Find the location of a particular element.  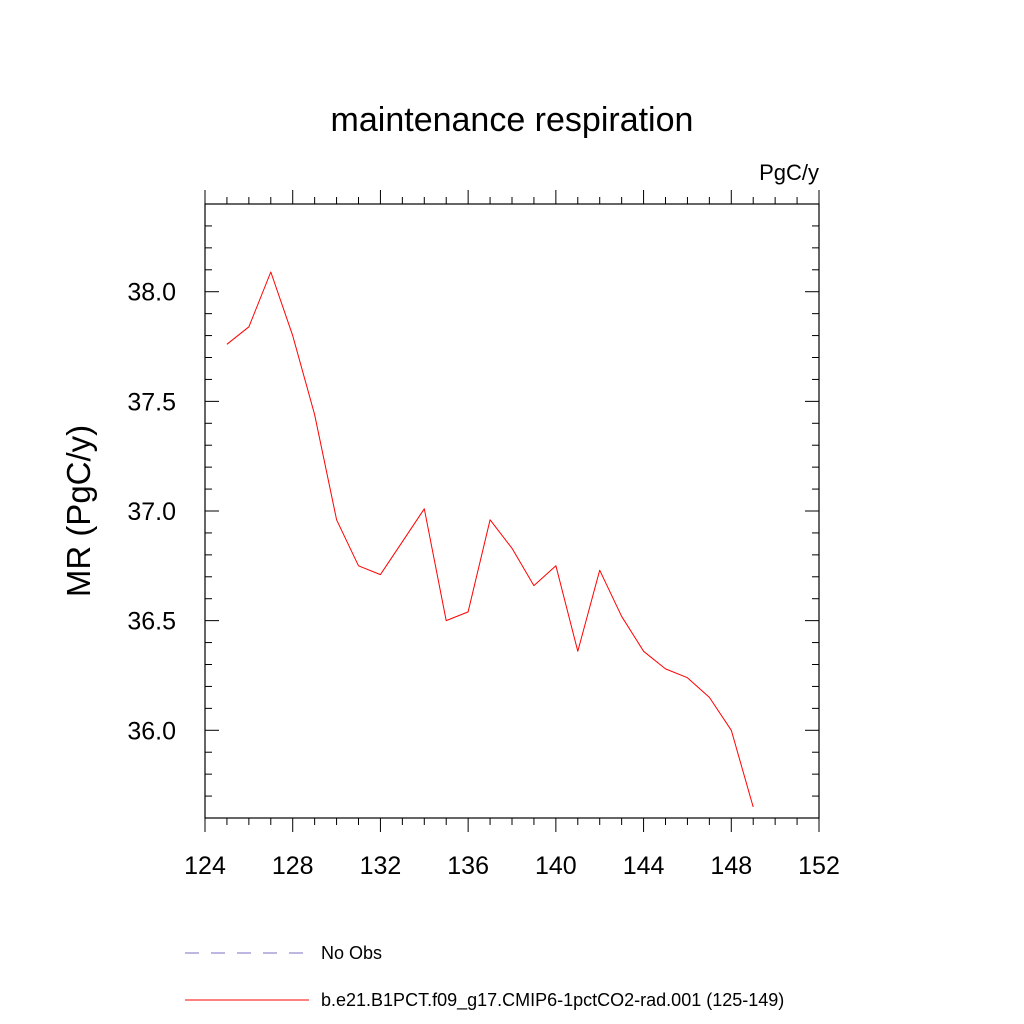

y-tick-label: 38.0 is located at coordinates (151, 293).